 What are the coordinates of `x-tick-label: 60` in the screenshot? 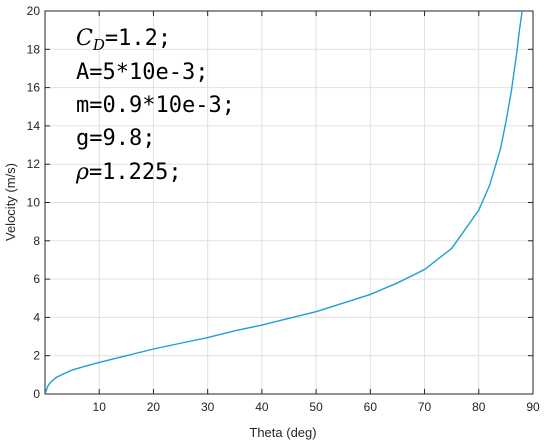 It's located at (371, 407).